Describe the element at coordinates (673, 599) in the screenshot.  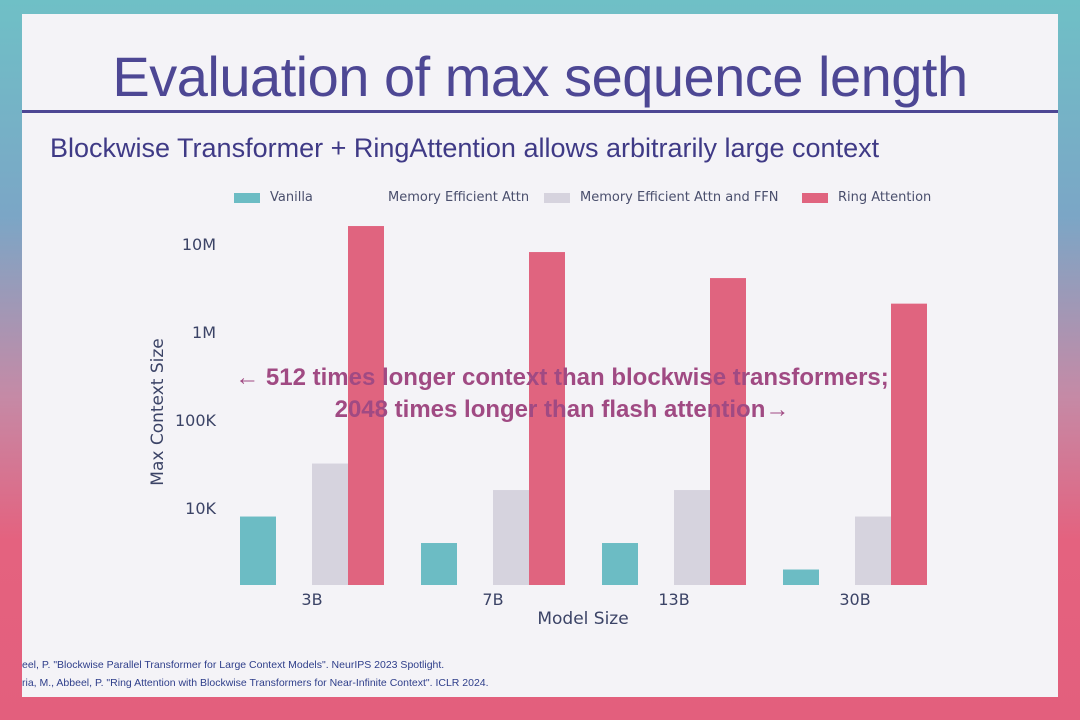
I see `x-tick-label: 13B` at that location.